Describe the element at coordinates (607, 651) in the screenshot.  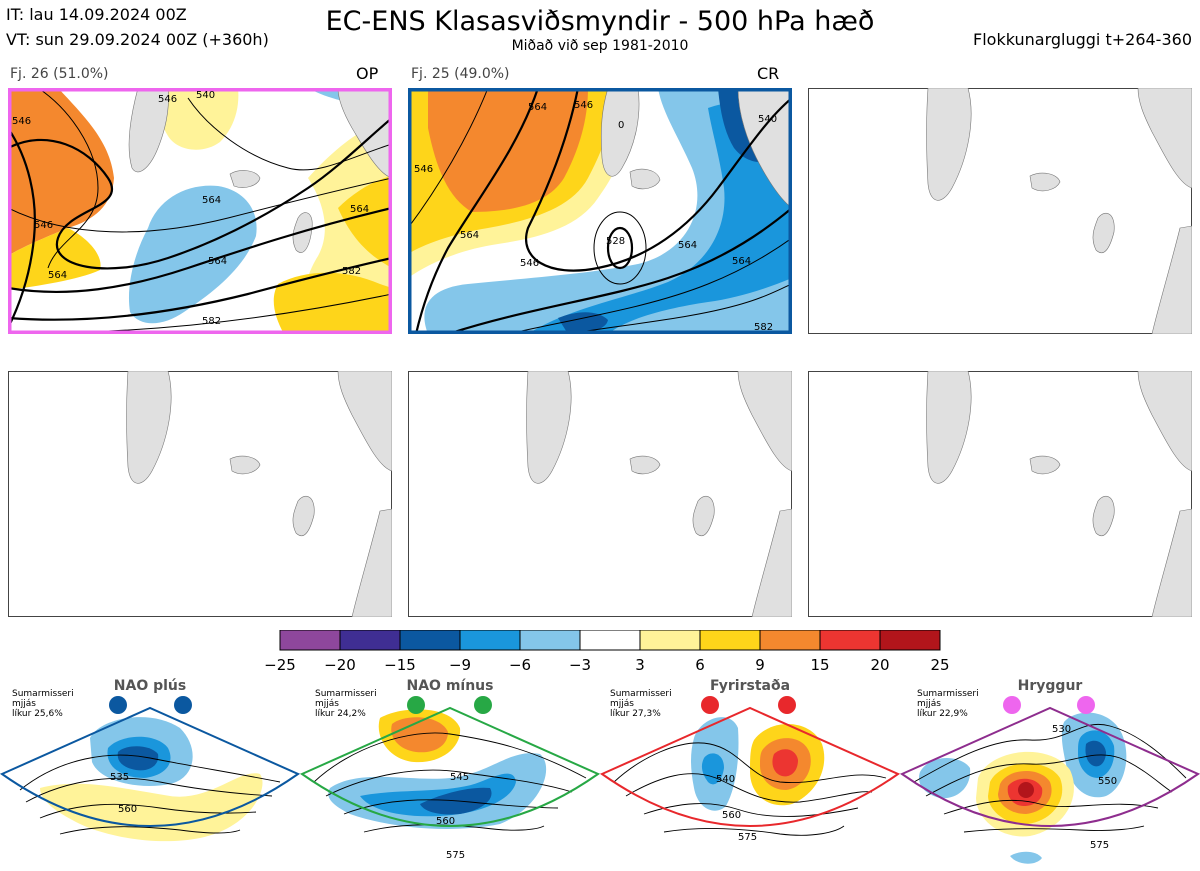
I see `colorbar-svg: −25 −20 −15 −9 −6 −3 3 6 9 15 20 25` at that location.